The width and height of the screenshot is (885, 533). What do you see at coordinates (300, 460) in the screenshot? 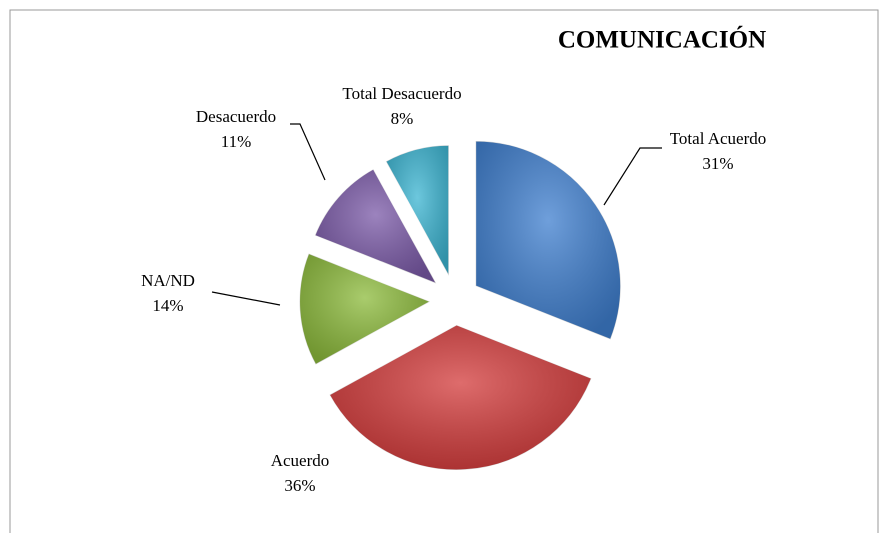
I see `slice-label: Acuerdo` at bounding box center [300, 460].